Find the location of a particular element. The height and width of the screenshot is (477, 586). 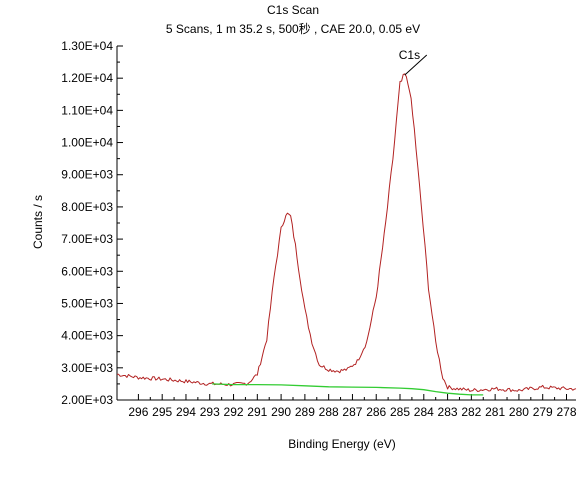

x-tick-label: 289 is located at coordinates (305, 412).